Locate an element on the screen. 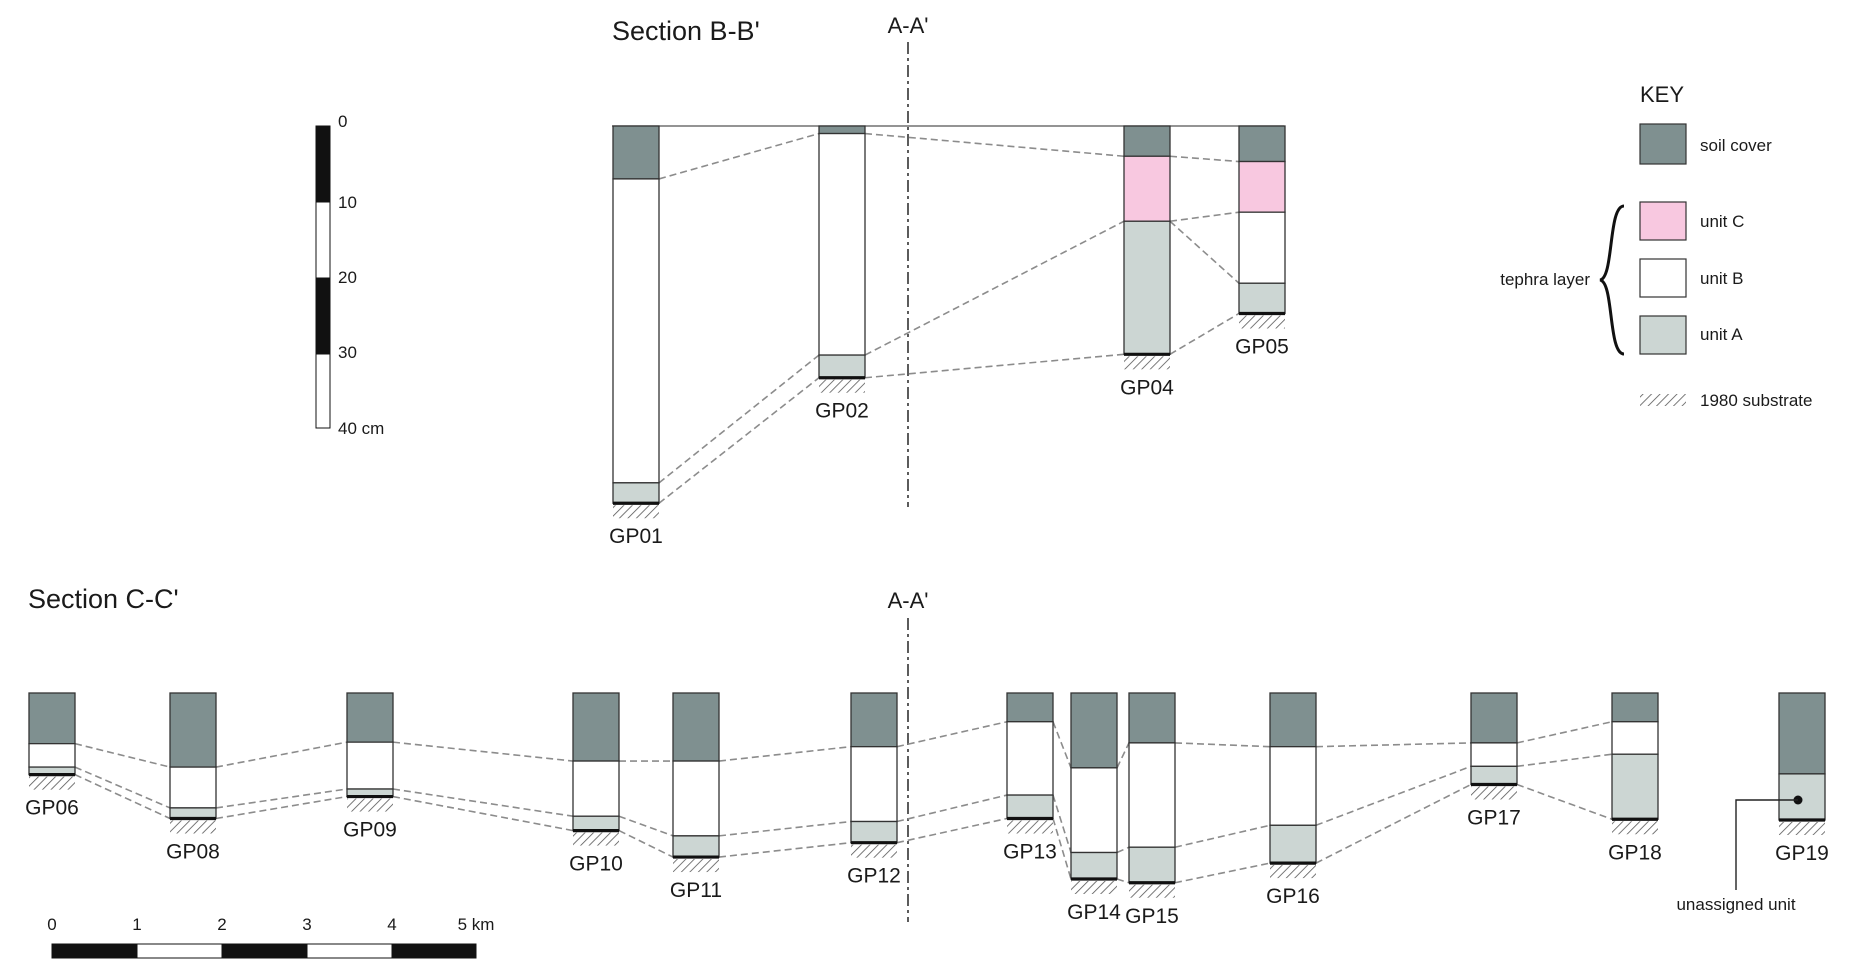 Image resolution: width=1850 pixels, height=965 pixels. section-cc-profile-gp12: GP12 is located at coordinates (874, 790).